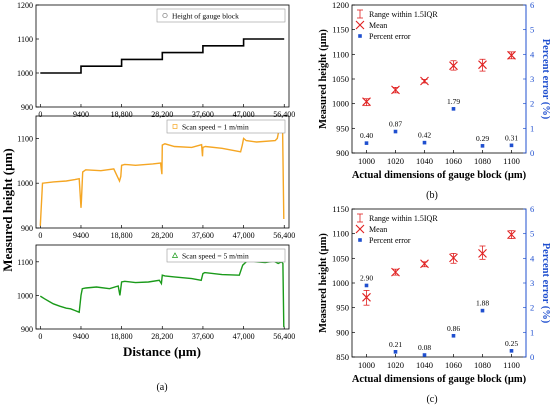 Image resolution: width=550 pixels, height=409 pixels. Describe the element at coordinates (366, 135) in the screenshot. I see `percent-error-label: 0.40` at that location.